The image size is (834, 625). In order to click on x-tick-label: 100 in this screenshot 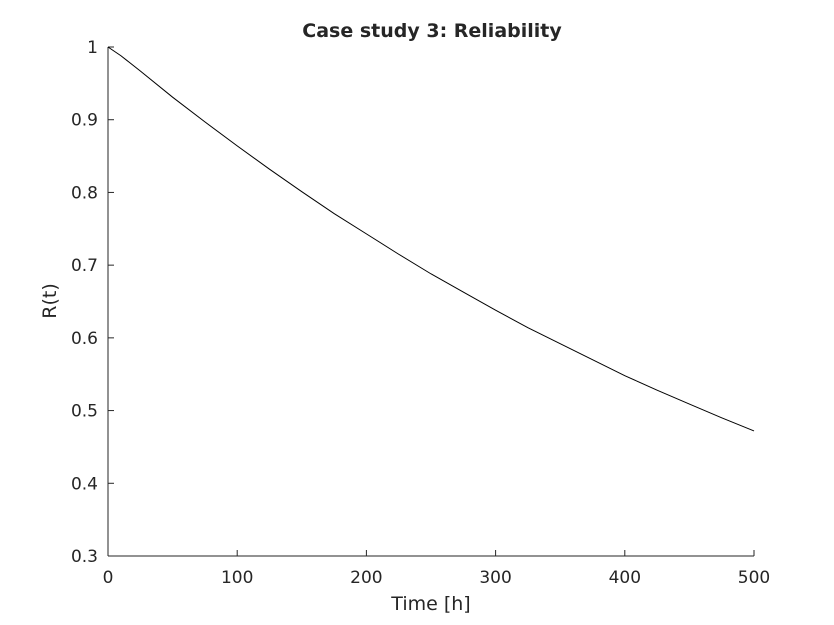, I will do `click(237, 578)`.